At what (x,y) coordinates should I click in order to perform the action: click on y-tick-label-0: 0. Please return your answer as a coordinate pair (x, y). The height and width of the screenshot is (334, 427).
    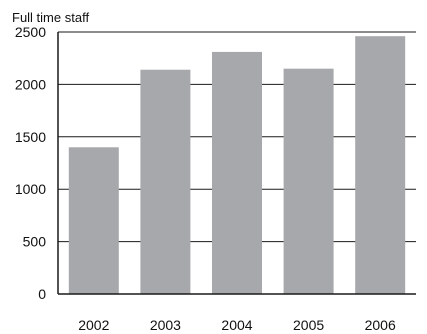
    Looking at the image, I should click on (42, 294).